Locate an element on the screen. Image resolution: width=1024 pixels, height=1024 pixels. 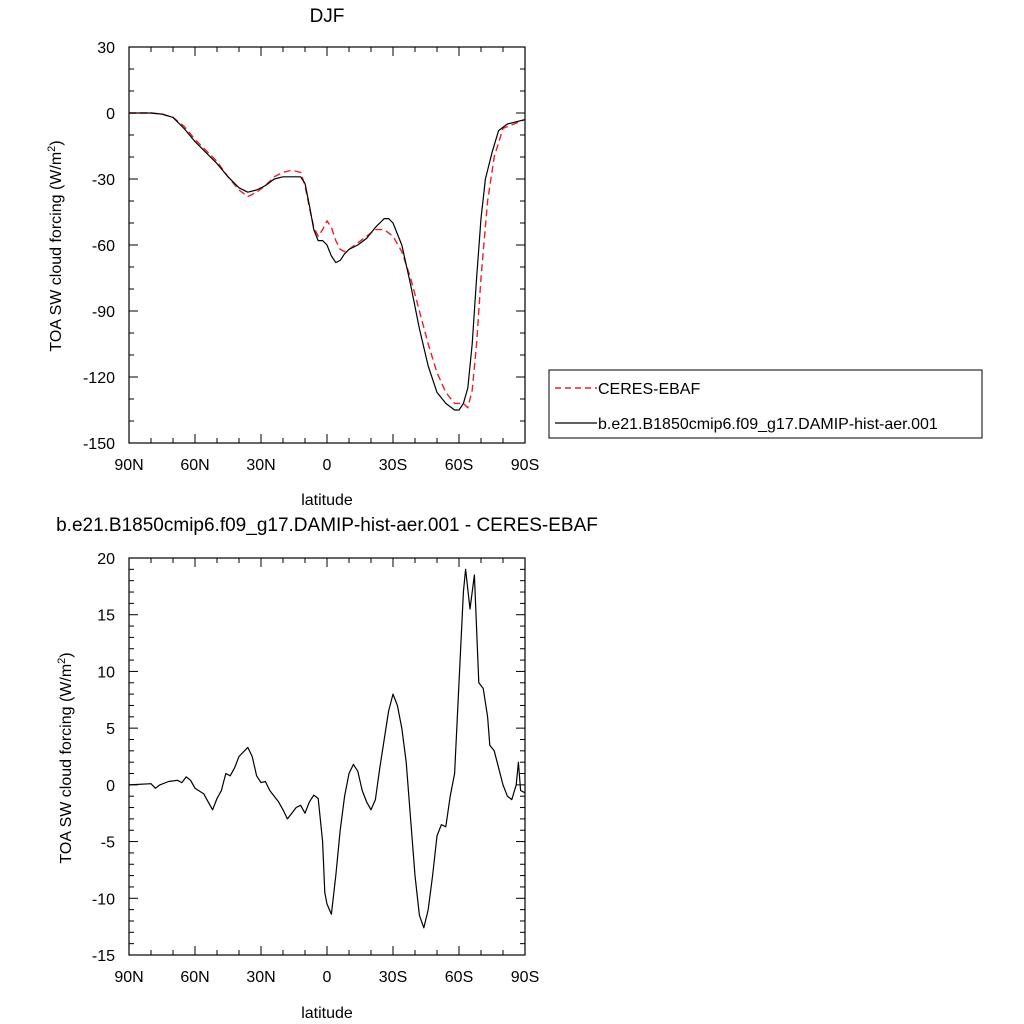
y-tick-label: -60 is located at coordinates (103, 246).